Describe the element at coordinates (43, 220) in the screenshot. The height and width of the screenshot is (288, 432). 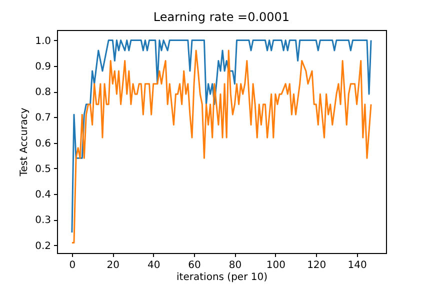
I see `y-tick-label: 0.3` at that location.